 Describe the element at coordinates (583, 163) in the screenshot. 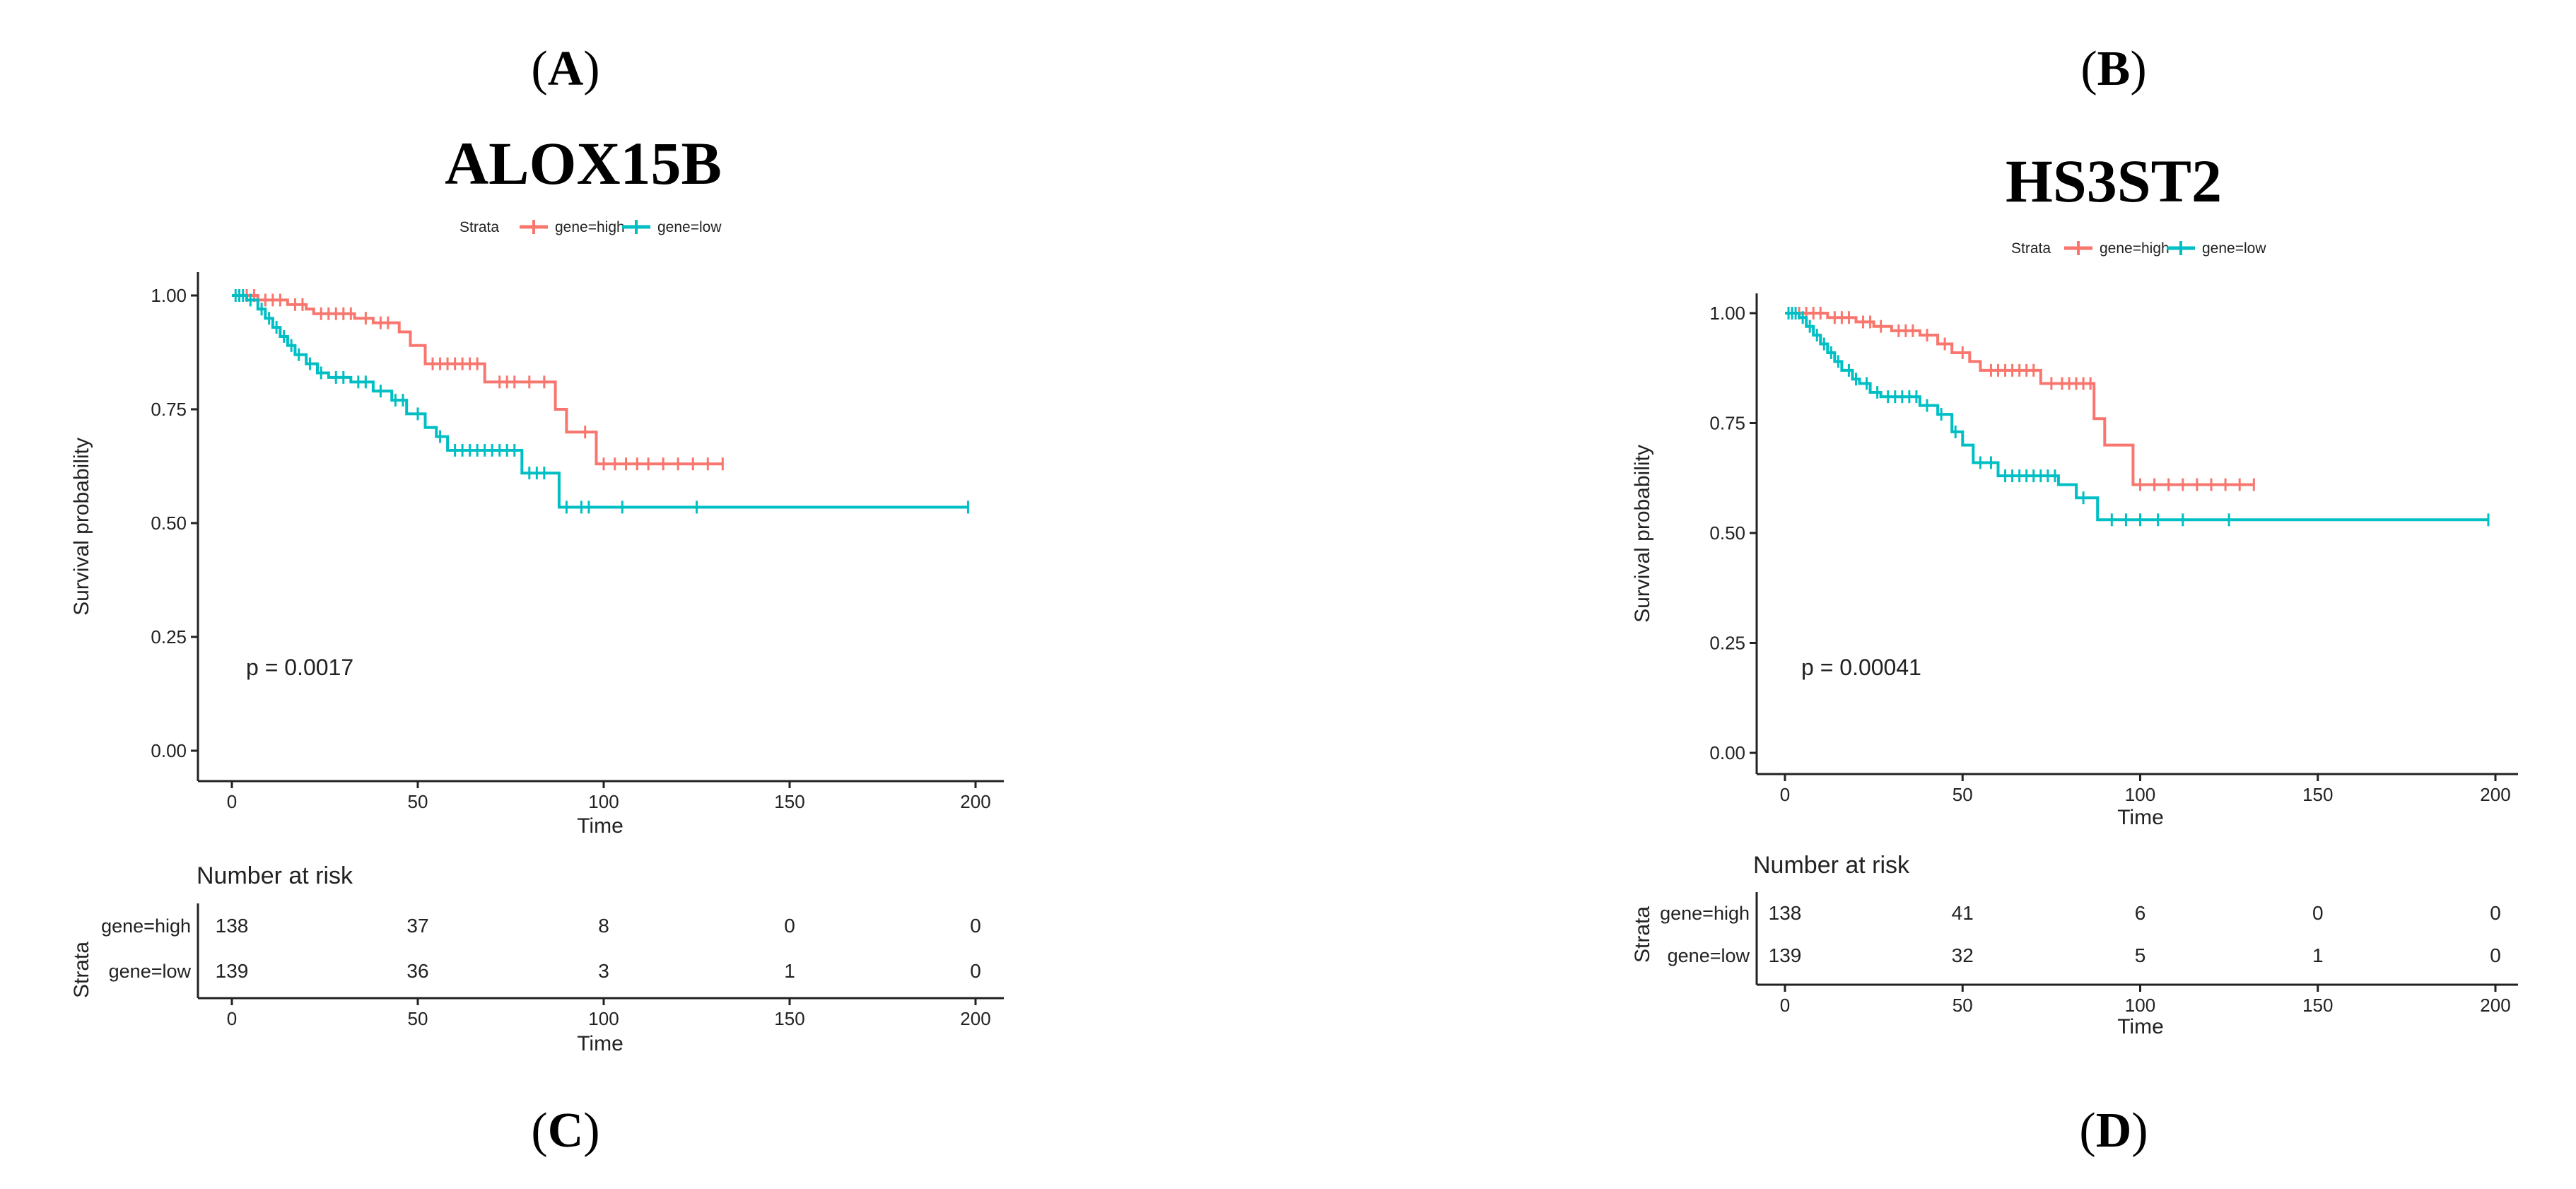

I see `chart-title: ALOX15B` at that location.